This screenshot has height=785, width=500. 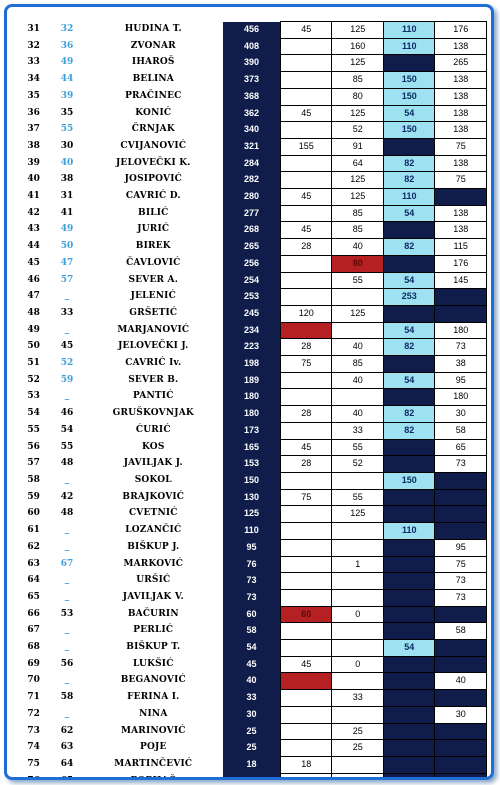 I want to click on previous-rank-cell: 53, so click(x=67, y=613).